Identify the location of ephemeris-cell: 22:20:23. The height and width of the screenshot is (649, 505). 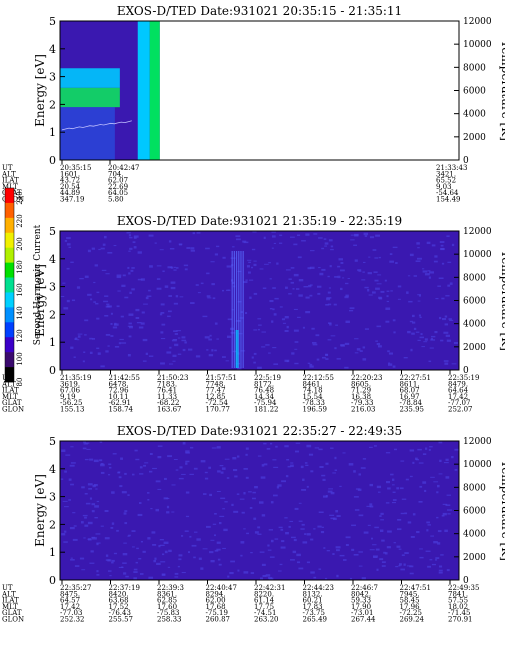
(366, 378).